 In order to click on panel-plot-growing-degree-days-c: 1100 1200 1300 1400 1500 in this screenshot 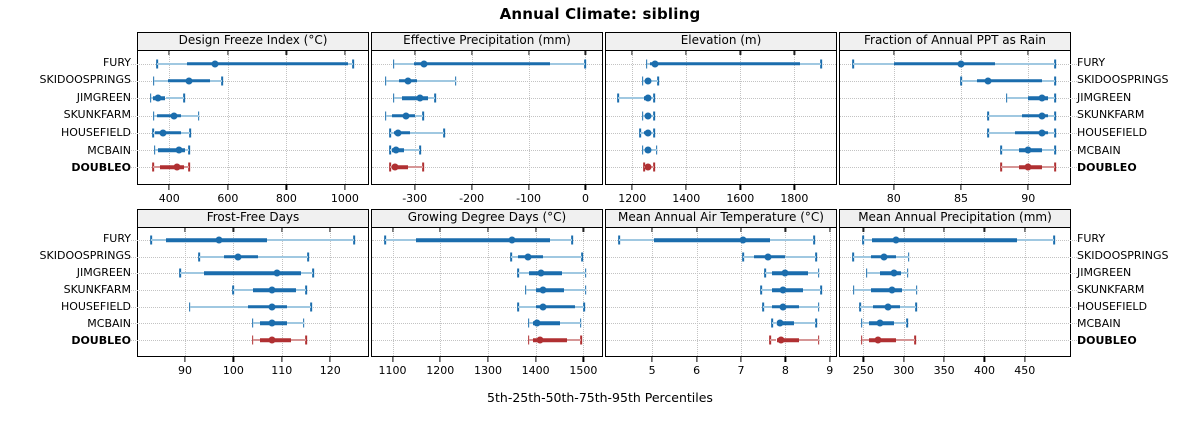, I will do `click(487, 302)`.